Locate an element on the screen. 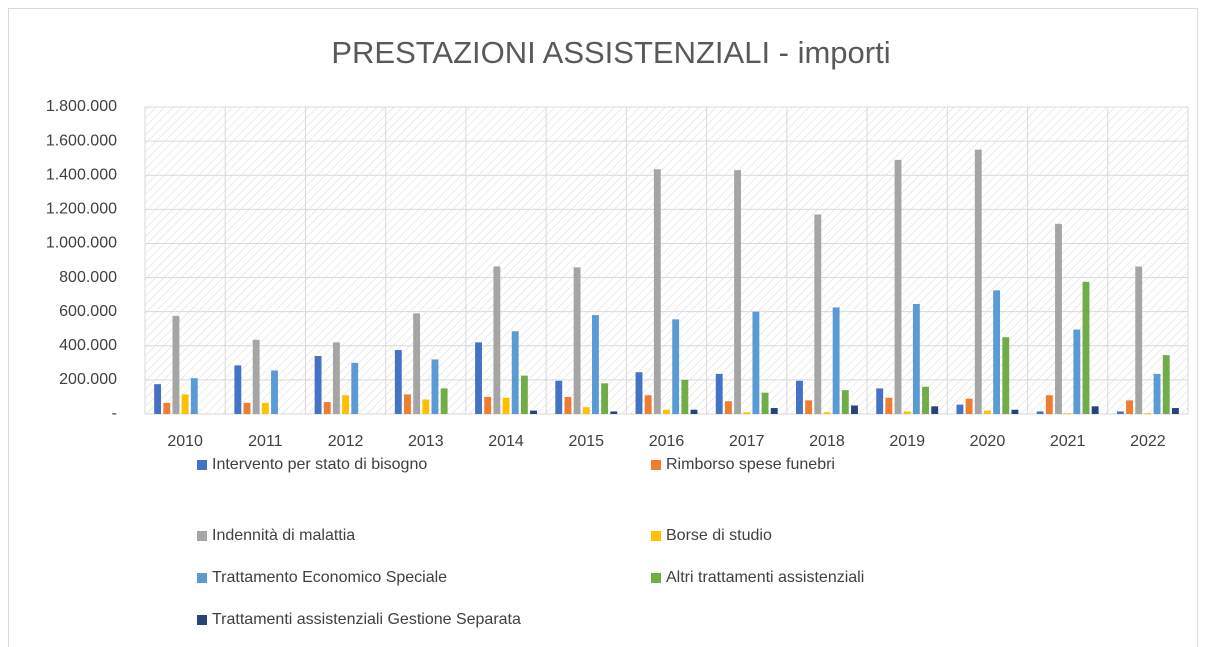  legend-label: Intervento per stato di bisogno is located at coordinates (319, 464).